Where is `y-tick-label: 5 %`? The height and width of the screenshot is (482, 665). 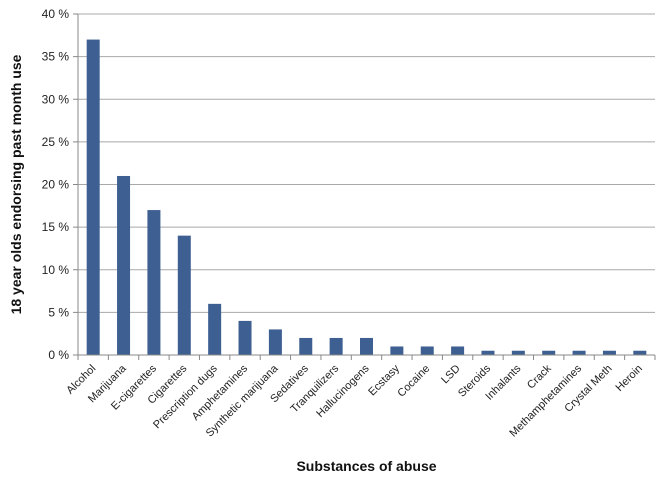 y-tick-label: 5 % is located at coordinates (58, 312).